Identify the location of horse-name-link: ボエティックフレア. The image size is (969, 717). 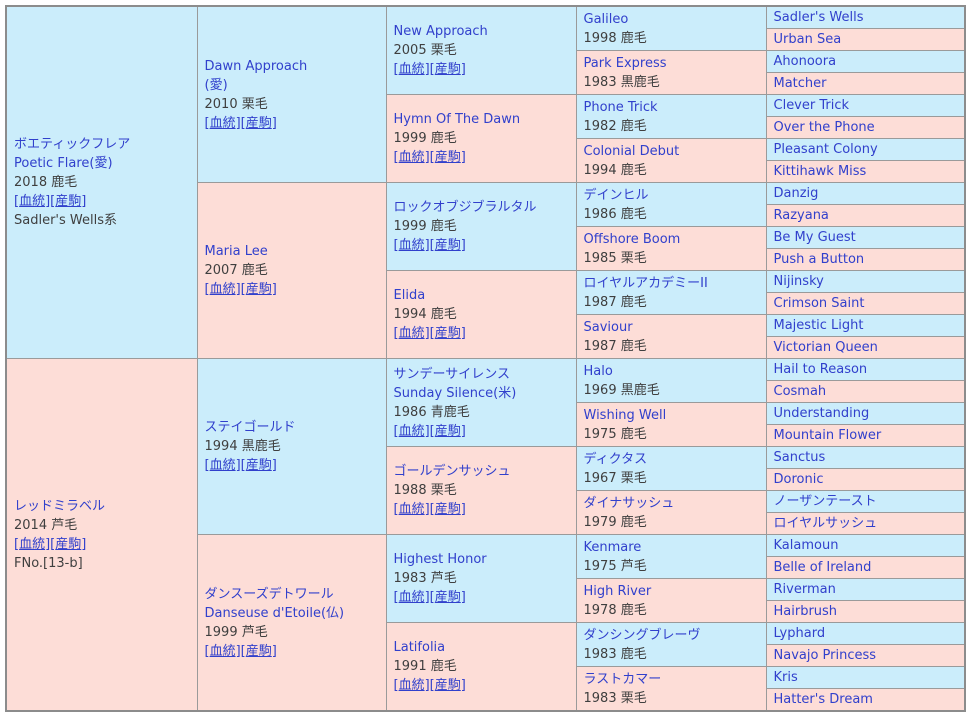
(72, 144).